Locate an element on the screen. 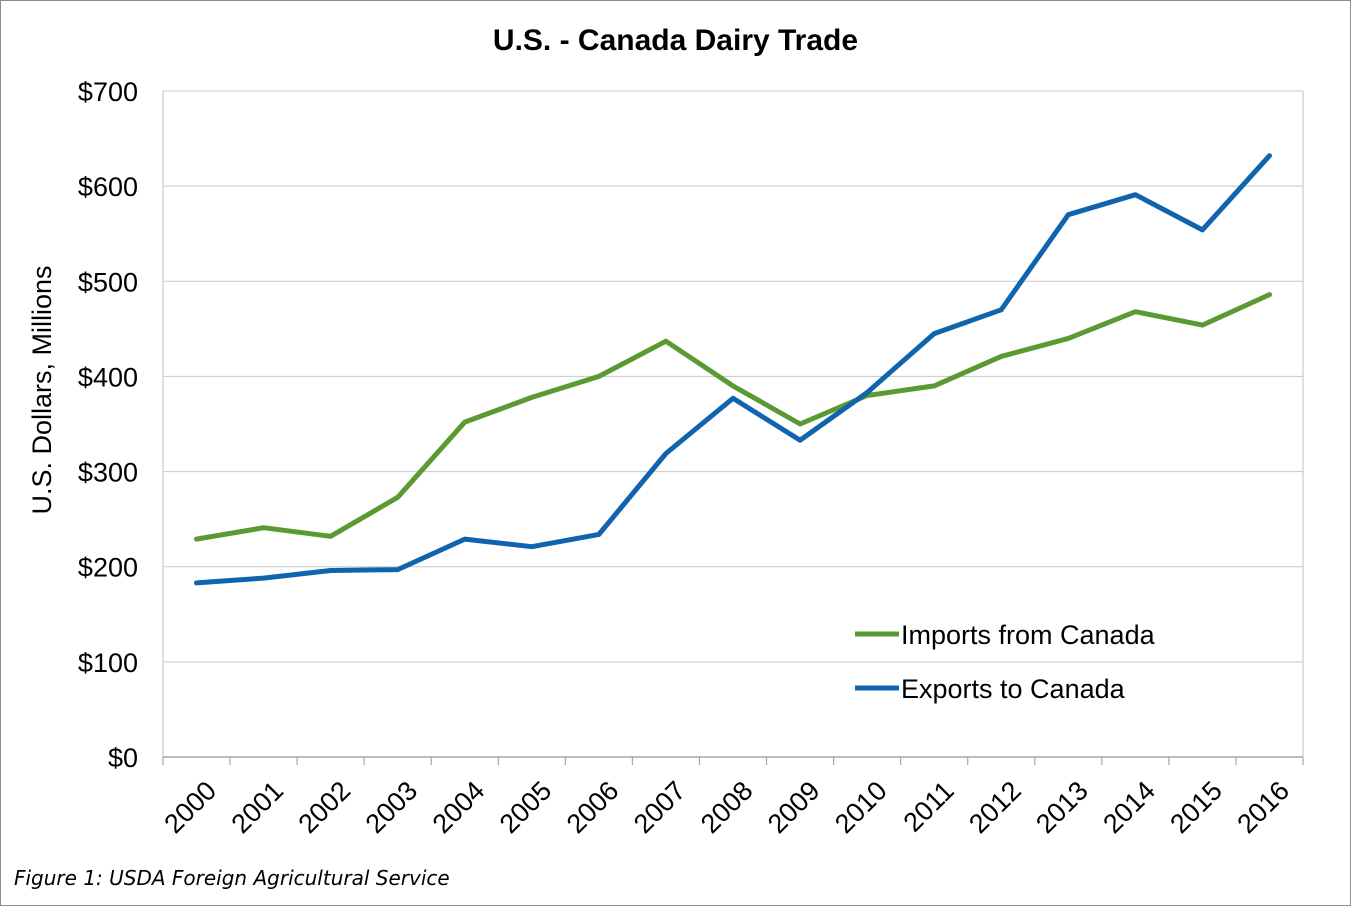 The width and height of the screenshot is (1351, 906). x-tick-label: 2006 is located at coordinates (593, 807).